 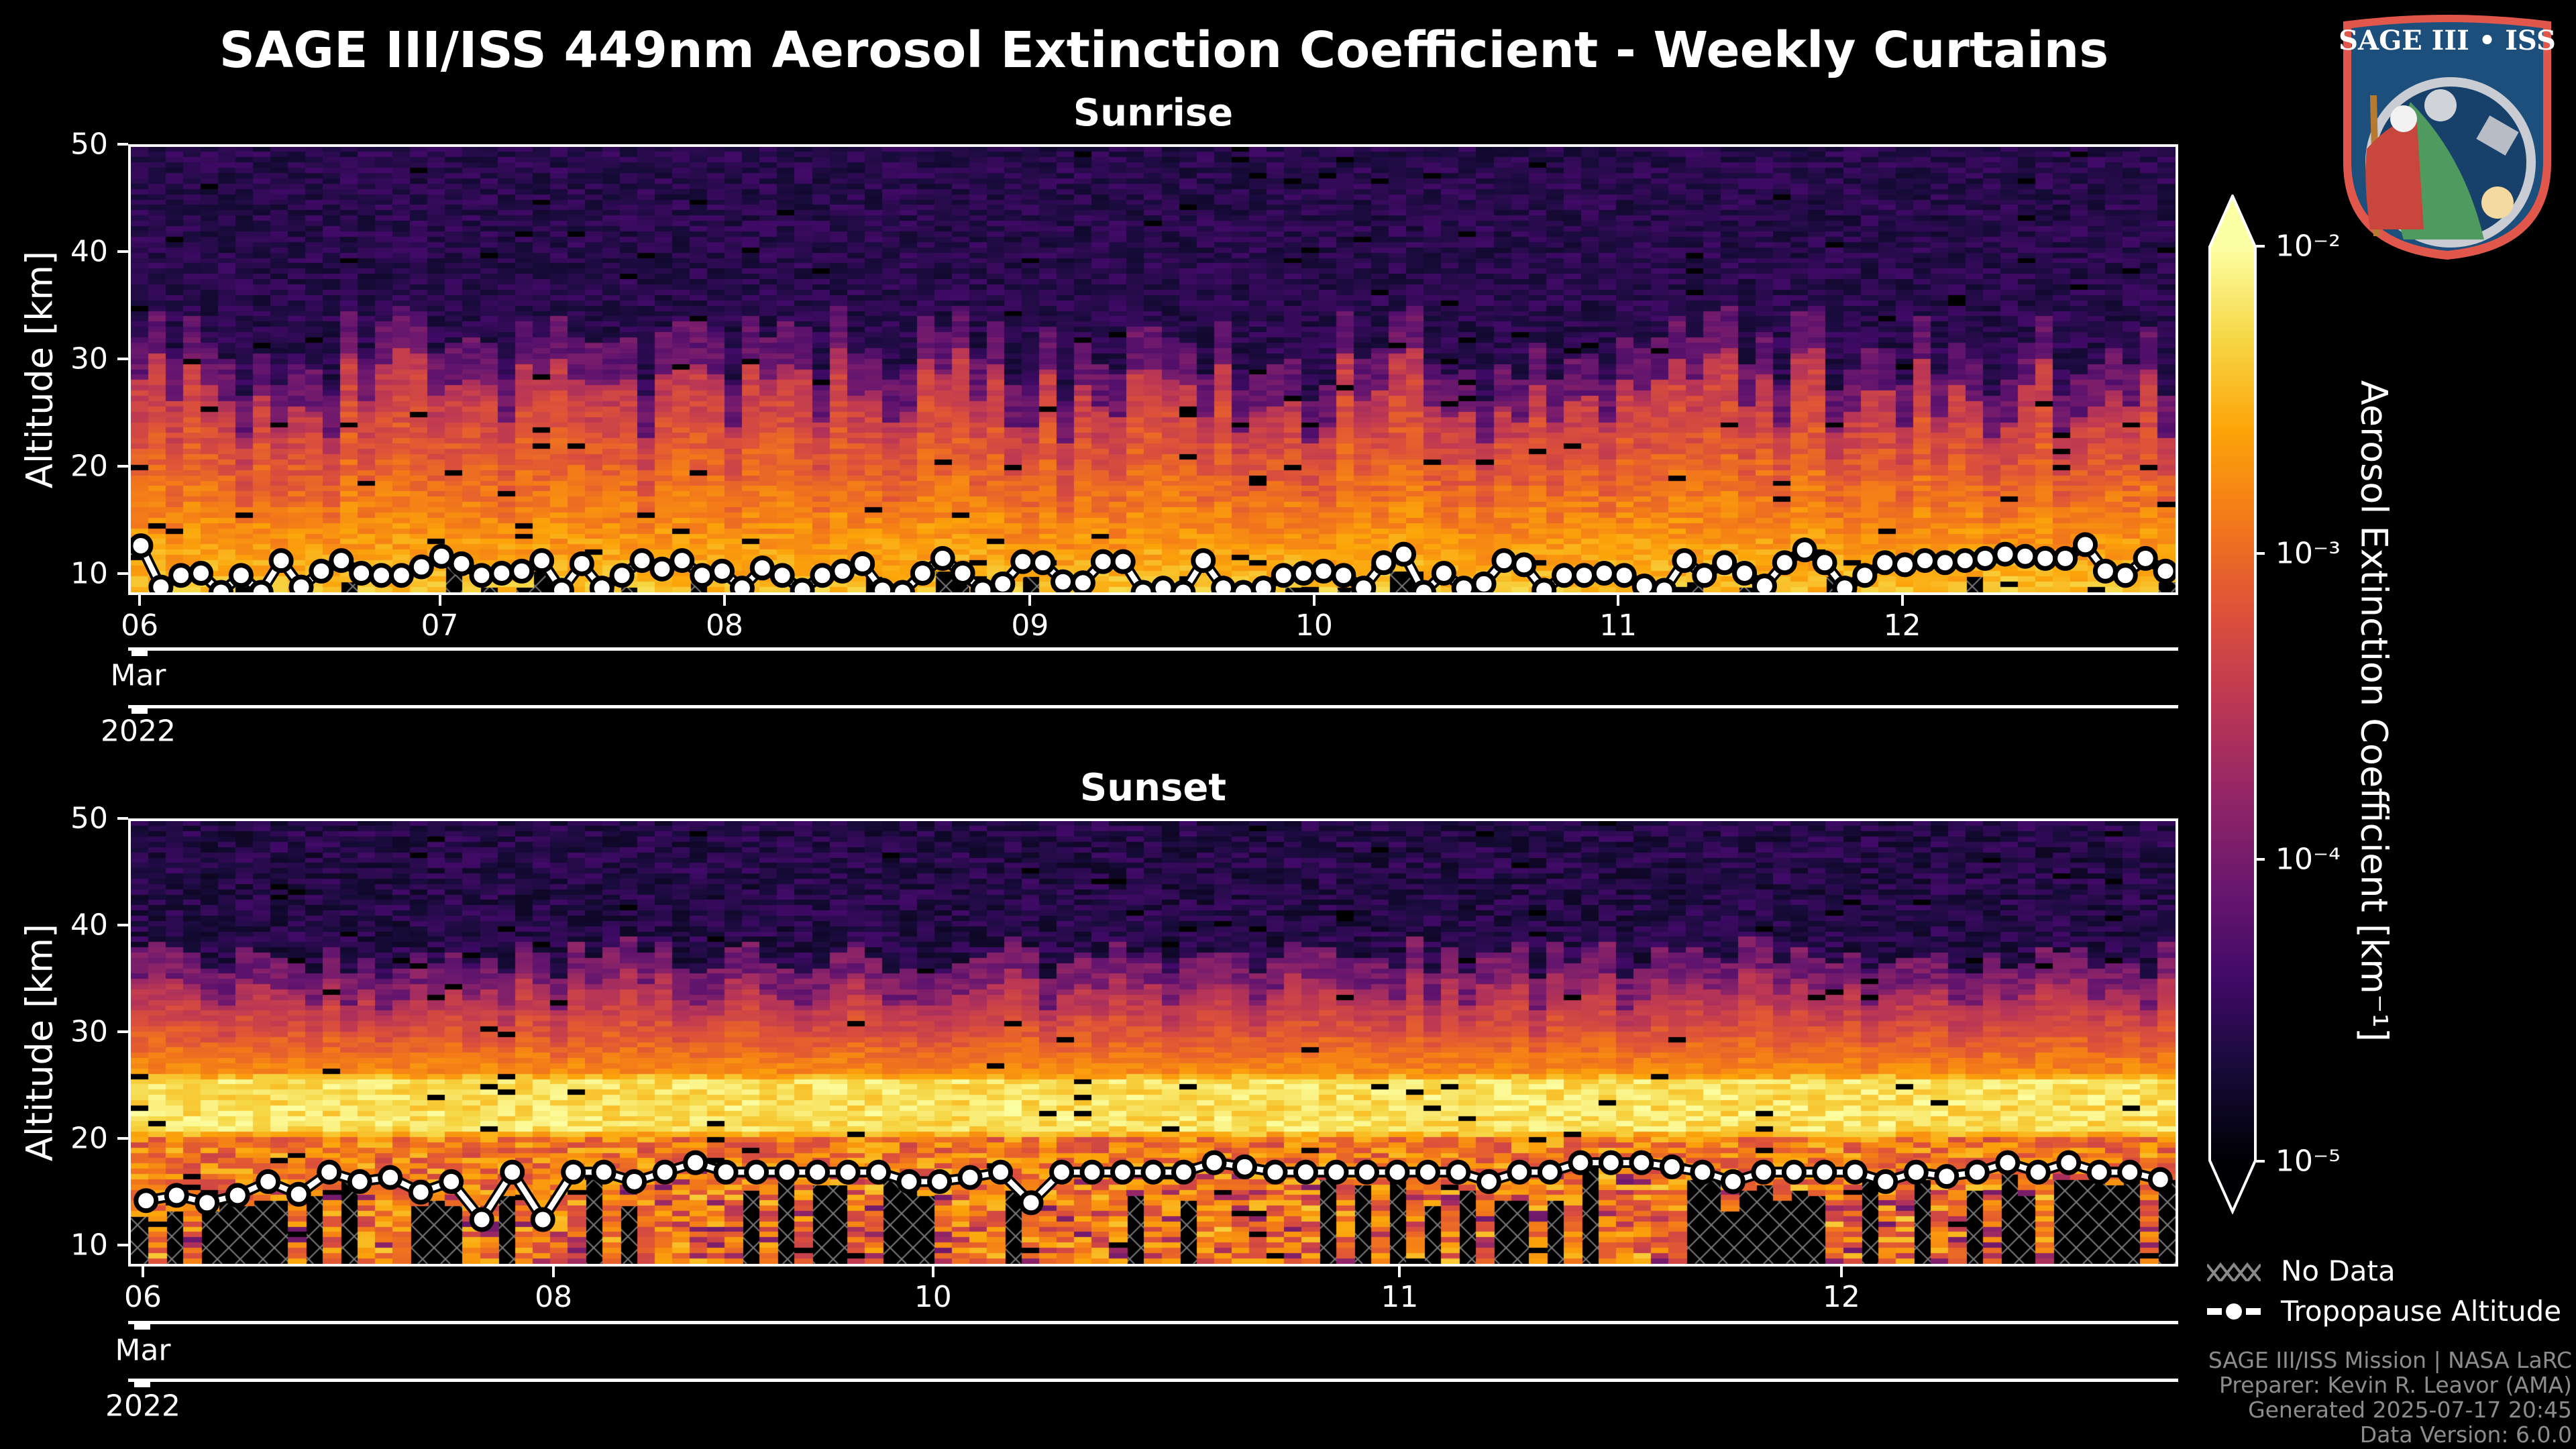 What do you see at coordinates (89, 573) in the screenshot?
I see `sunrise-y-tick-label: 10` at bounding box center [89, 573].